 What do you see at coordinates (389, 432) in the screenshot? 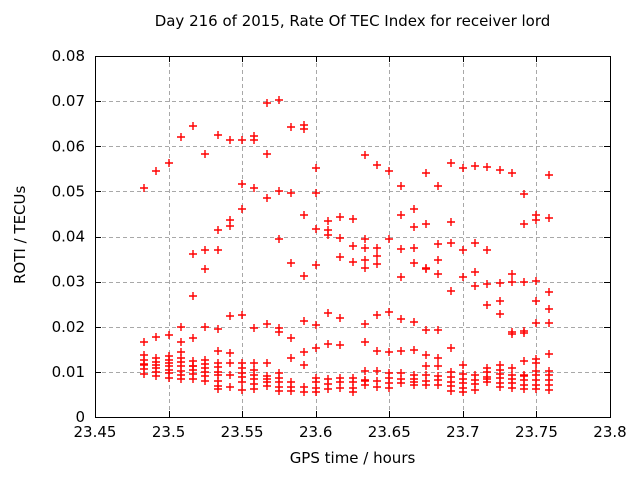
I see `x-tick-label: 23.65` at bounding box center [389, 432].